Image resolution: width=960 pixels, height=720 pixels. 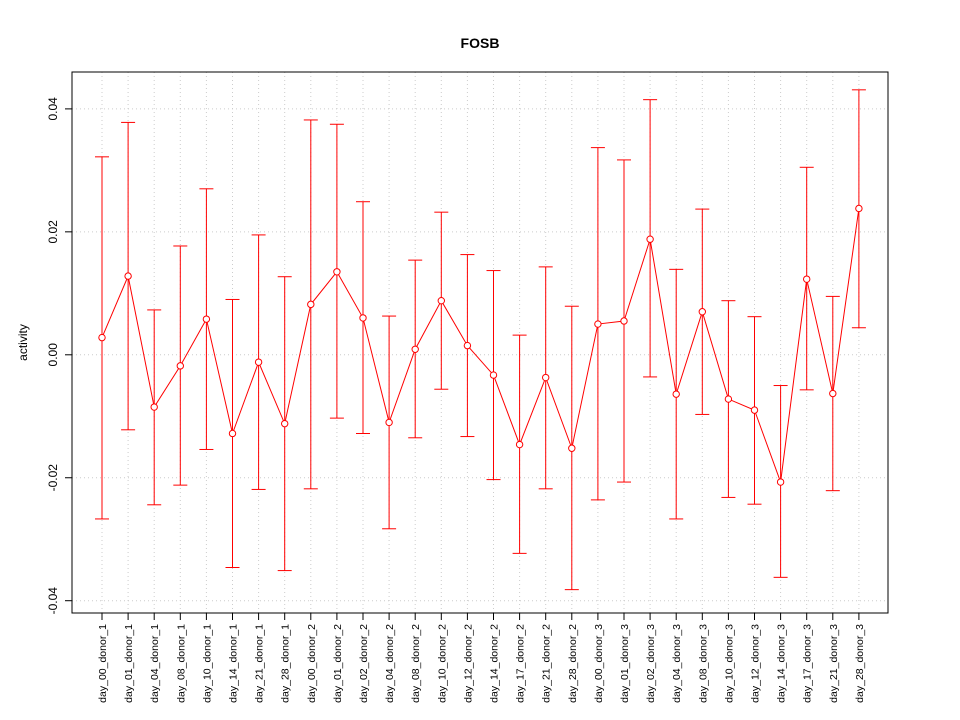 What do you see at coordinates (155, 663) in the screenshot?
I see `x-tick-label: day_04_donor_1` at bounding box center [155, 663].